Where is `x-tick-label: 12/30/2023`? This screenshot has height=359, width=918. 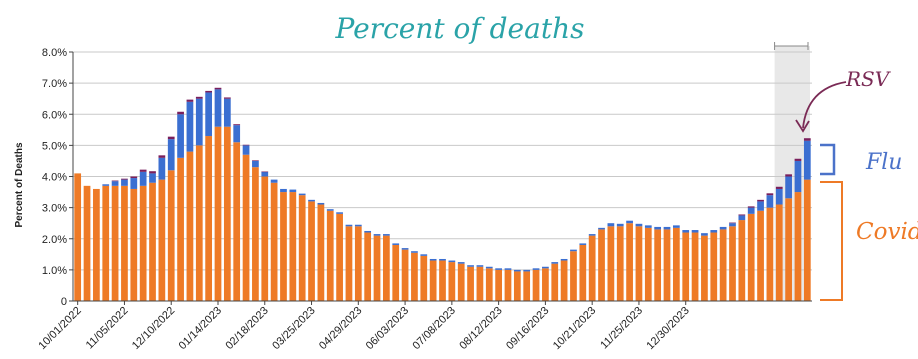 x-tick-label: 12/30/2023 is located at coordinates (667, 328).